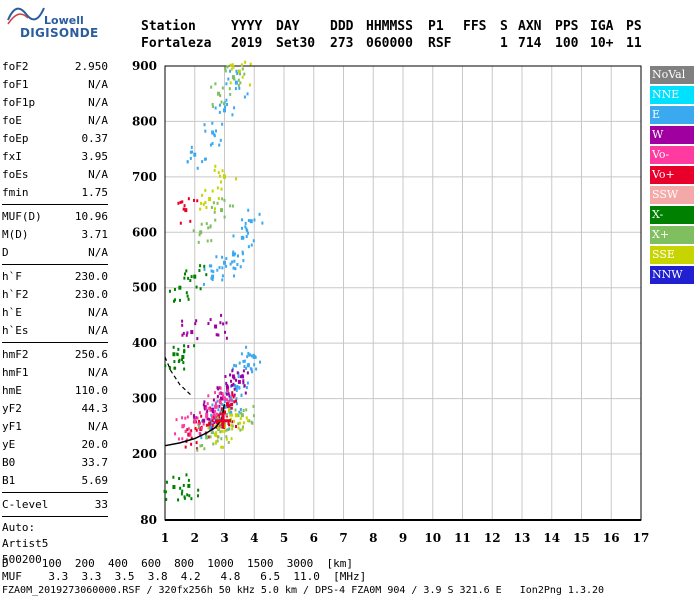 Image resolution: width=700 pixels, height=600 pixels. I want to click on param-row: h`F2 230.0, so click(55, 295).